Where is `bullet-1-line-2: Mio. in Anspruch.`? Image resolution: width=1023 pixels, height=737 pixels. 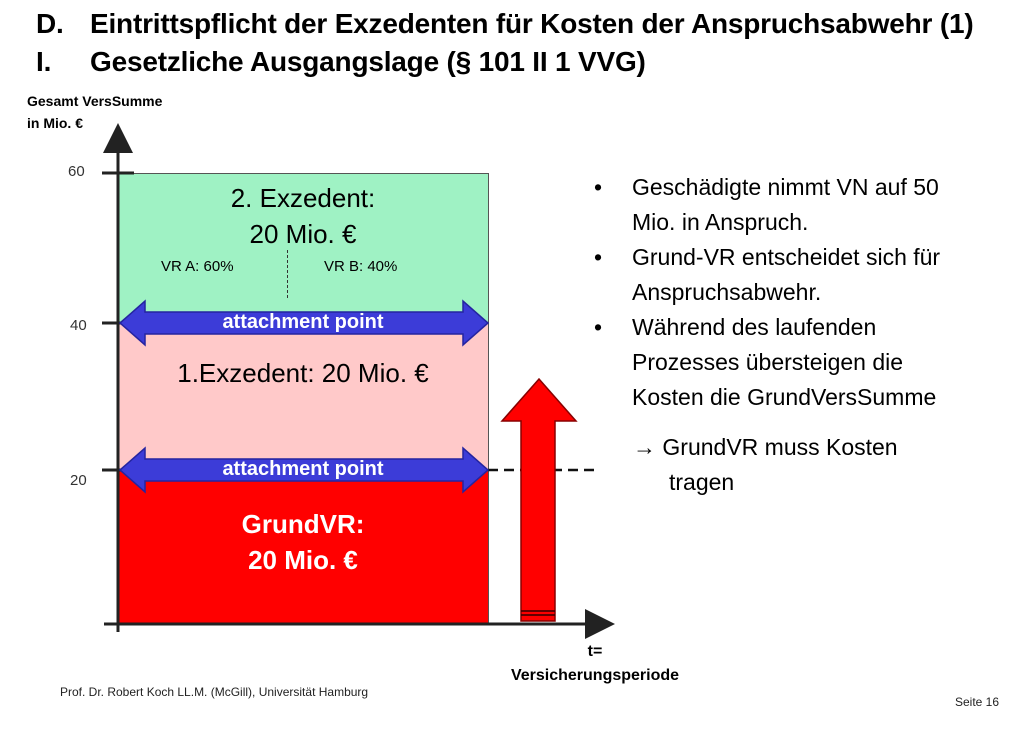
bullet-1-line-2: Mio. in Anspruch. is located at coordinates (720, 222).